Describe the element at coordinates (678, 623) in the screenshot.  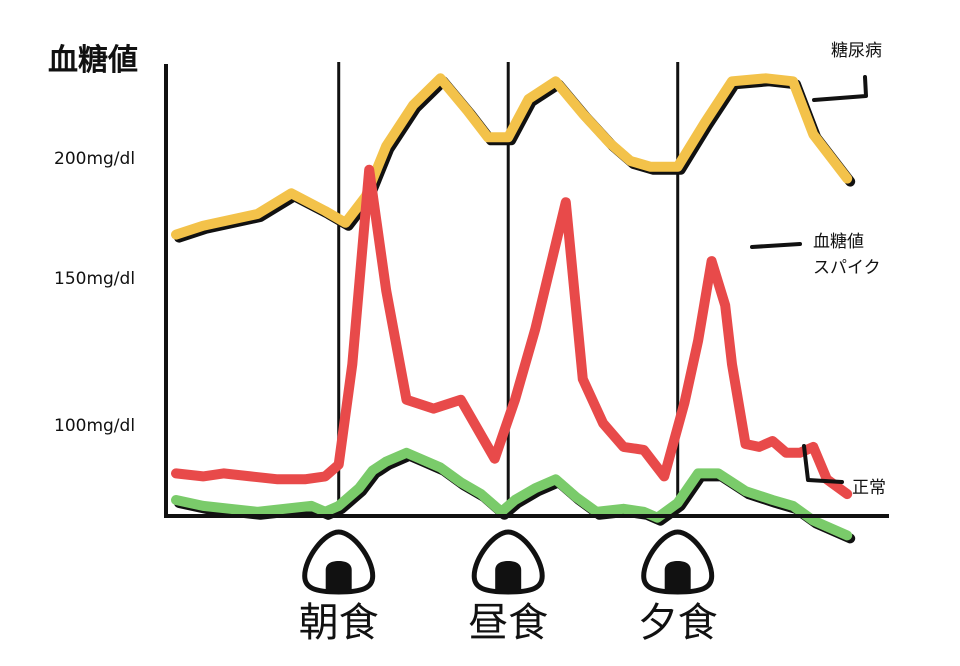
I see `meal-label-3: 夕食` at that location.